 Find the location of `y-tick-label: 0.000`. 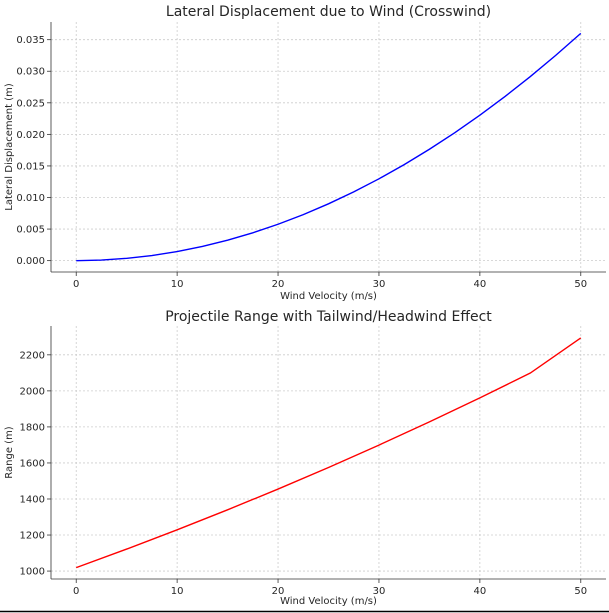

y-tick-label: 0.000 is located at coordinates (30, 261).